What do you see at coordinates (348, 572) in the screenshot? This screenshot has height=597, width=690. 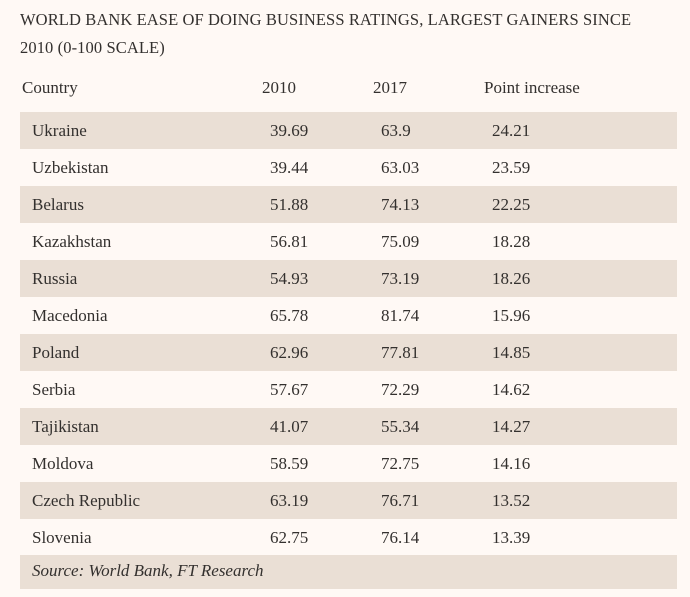 I see `source-row: Source: World Bank, FT Research` at bounding box center [348, 572].